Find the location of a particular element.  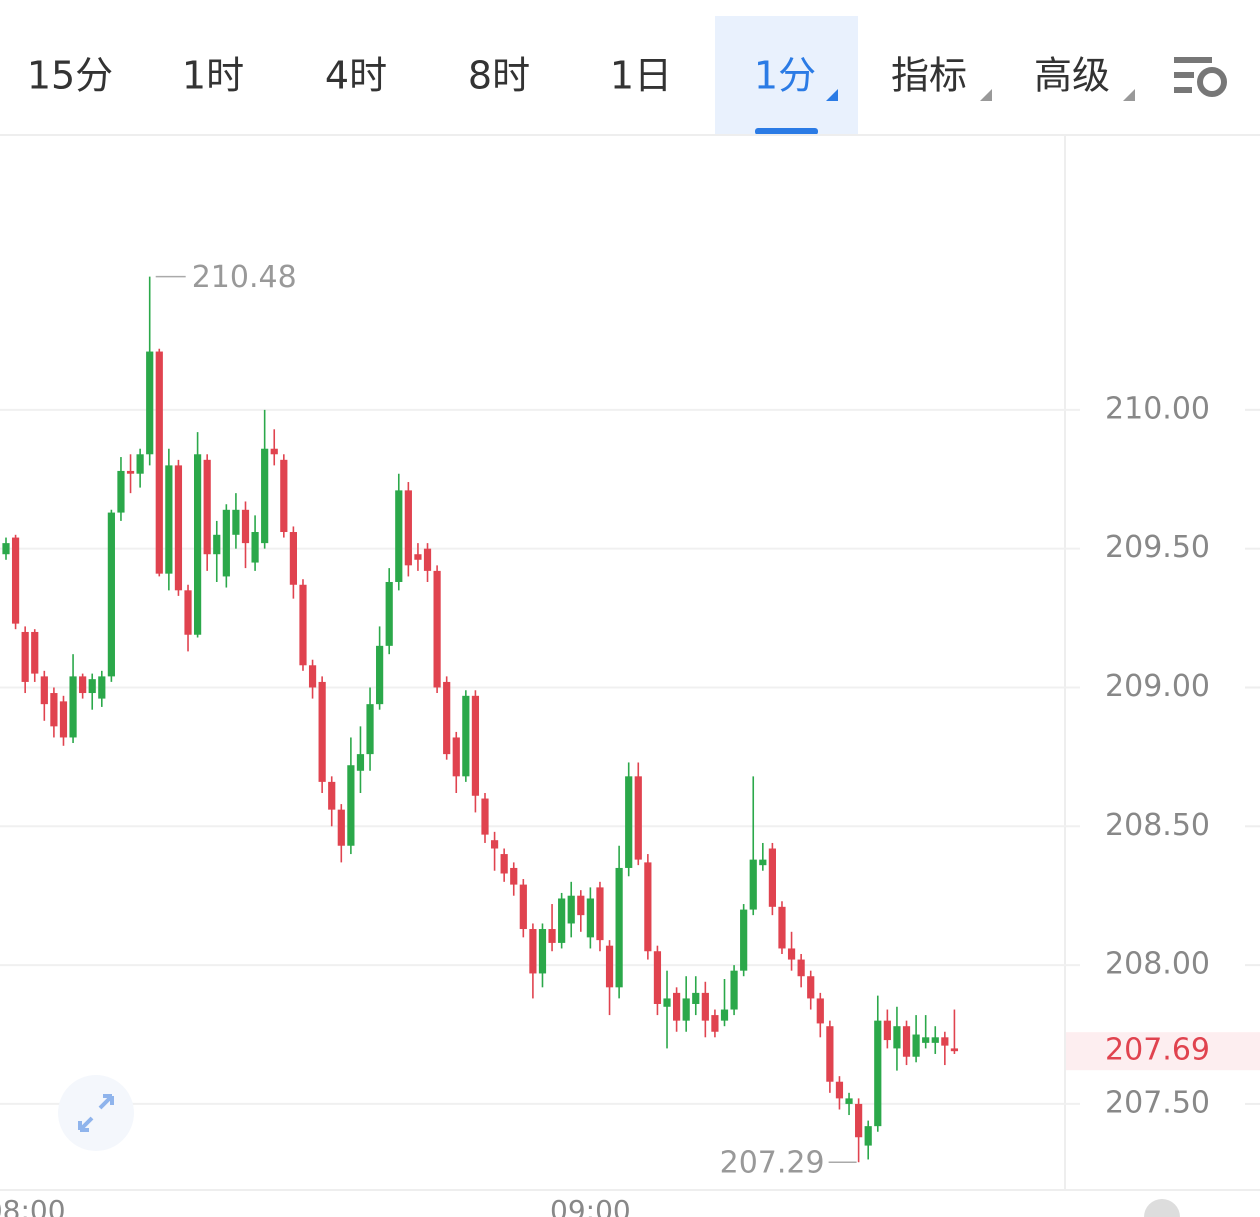

x-tick-label: 09:00 is located at coordinates (590, 1205).